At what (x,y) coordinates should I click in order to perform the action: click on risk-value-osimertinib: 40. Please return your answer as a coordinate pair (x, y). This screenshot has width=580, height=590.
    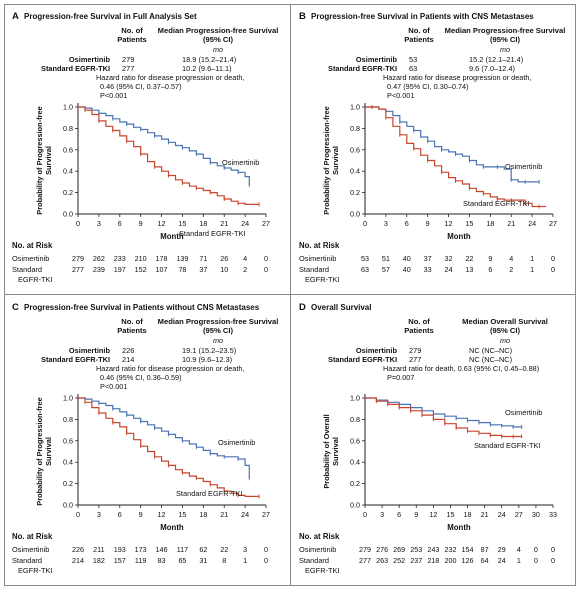
    Looking at the image, I should click on (407, 258).